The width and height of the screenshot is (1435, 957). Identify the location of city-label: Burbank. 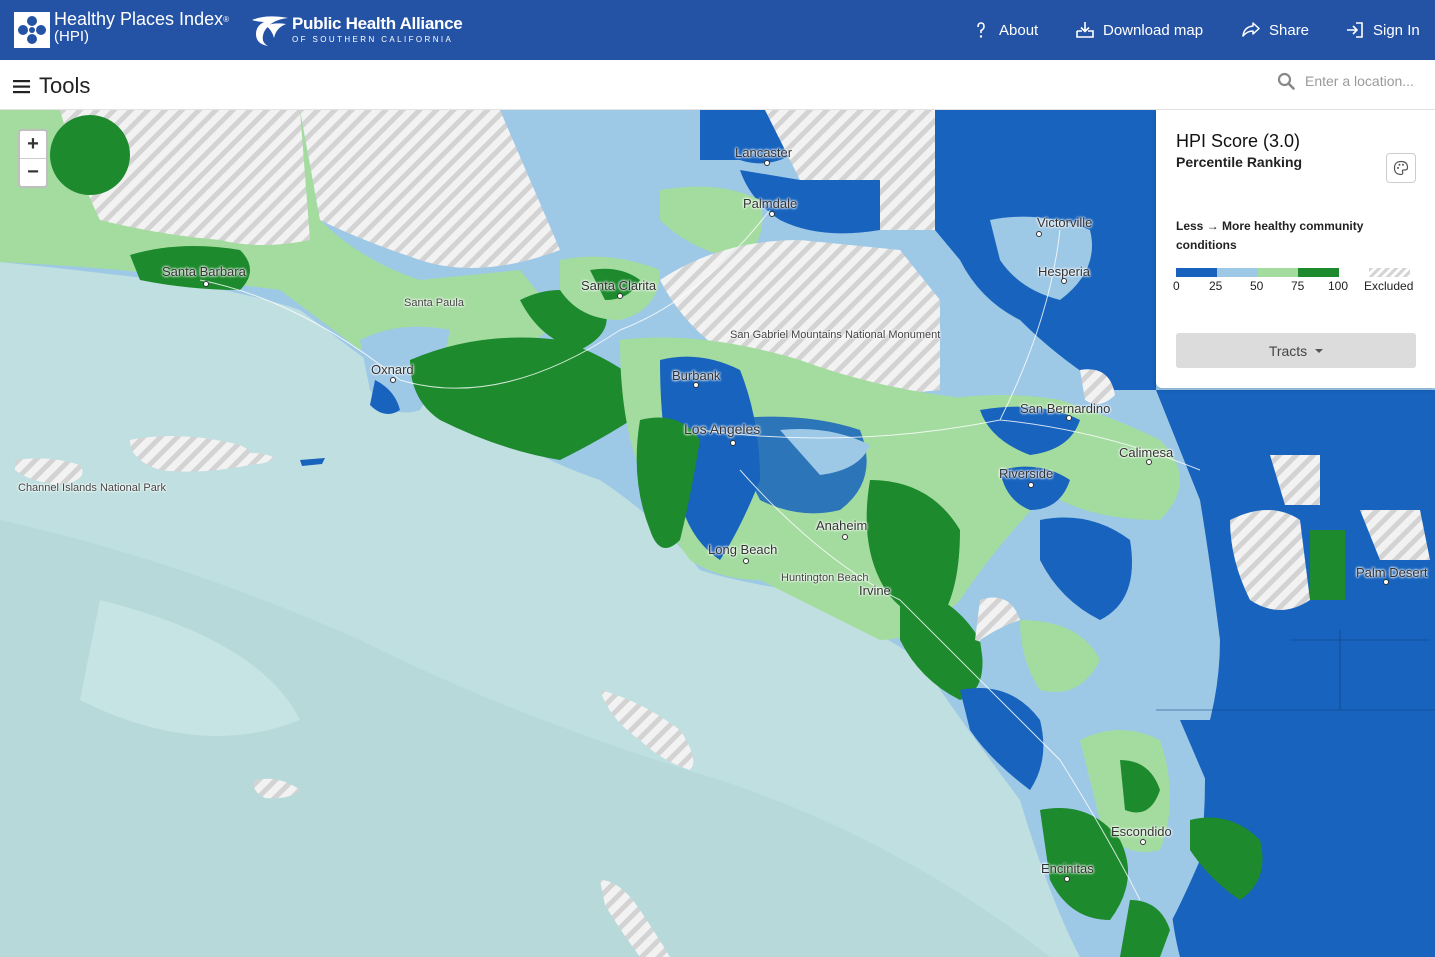
(696, 375).